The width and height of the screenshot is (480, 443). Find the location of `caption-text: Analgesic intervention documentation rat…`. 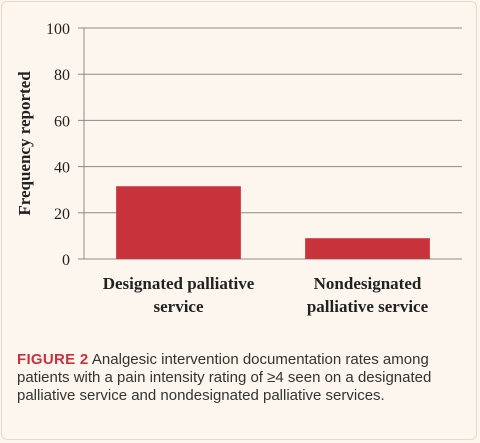

caption-text: Analgesic intervention documentation rat… is located at coordinates (224, 377).